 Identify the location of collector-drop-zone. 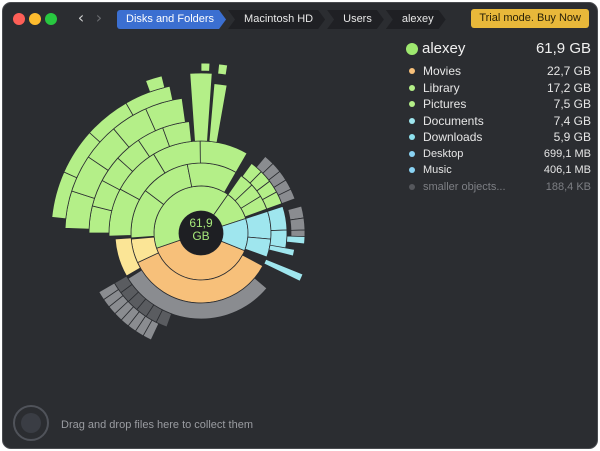
(31, 423).